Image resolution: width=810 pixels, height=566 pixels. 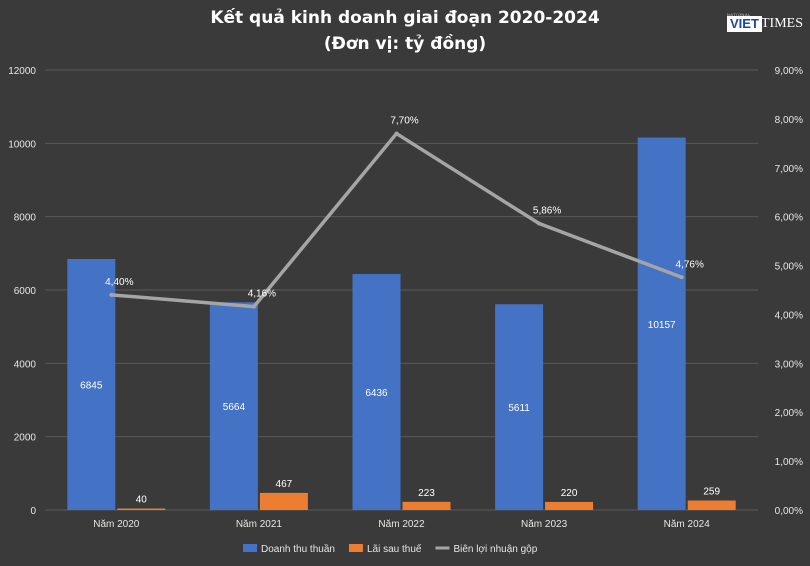 I want to click on legend-label: Lãi sau thuế, so click(x=394, y=549).